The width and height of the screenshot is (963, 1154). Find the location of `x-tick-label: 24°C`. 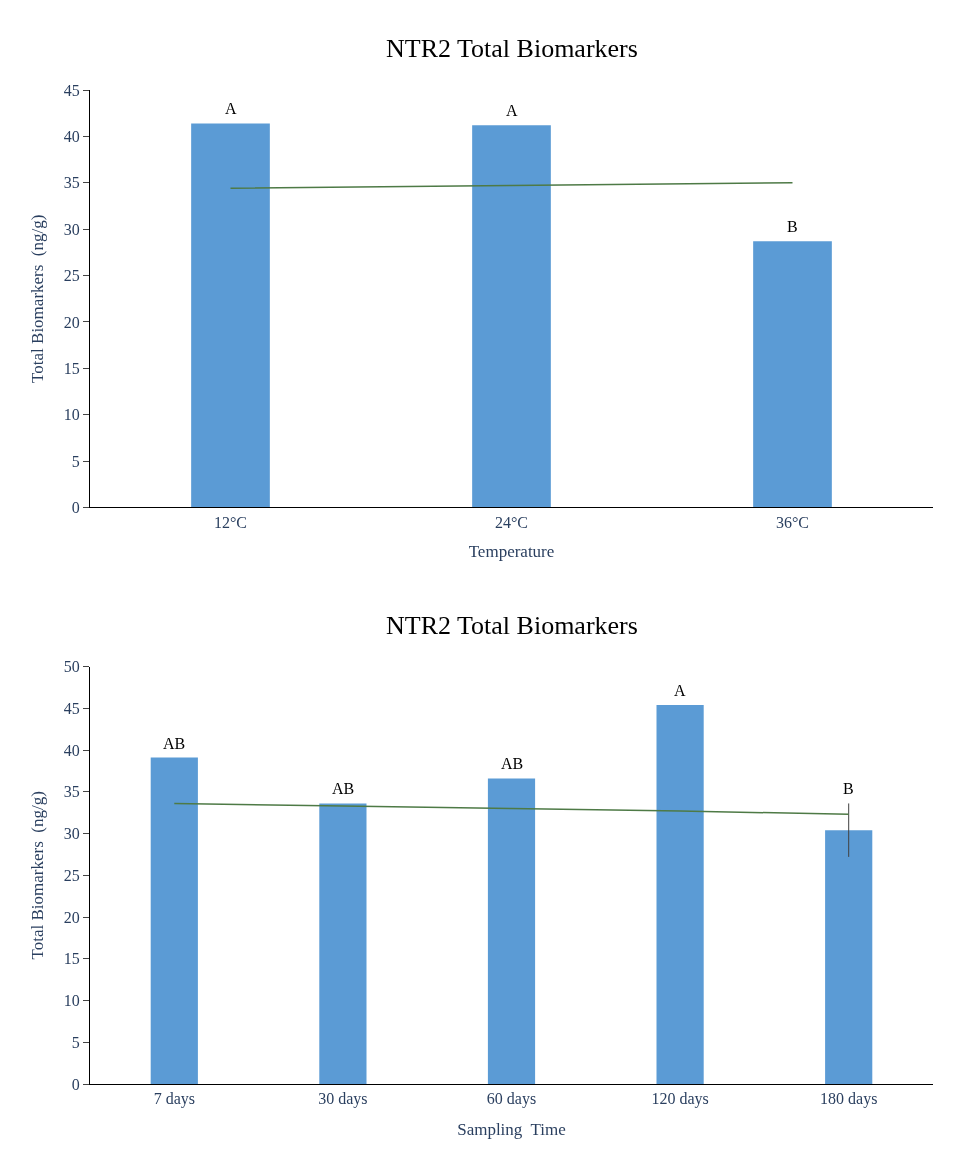

x-tick-label: 24°C is located at coordinates (511, 522).